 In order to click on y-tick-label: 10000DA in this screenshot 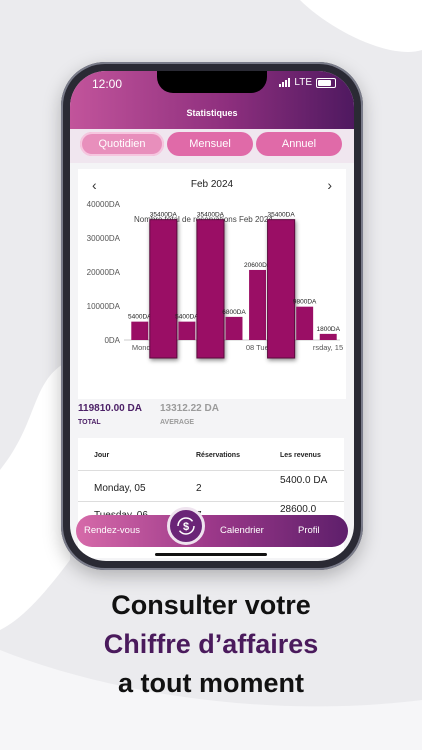, I will do `click(104, 306)`.